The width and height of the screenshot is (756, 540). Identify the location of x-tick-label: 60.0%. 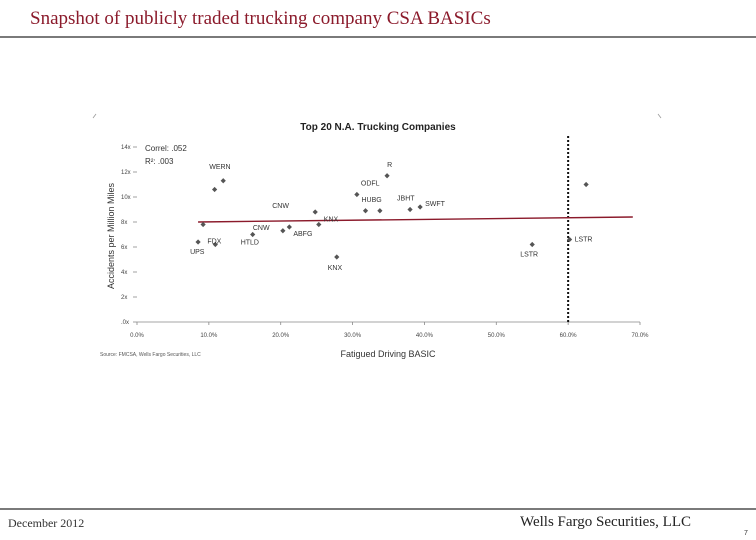
(569, 336).